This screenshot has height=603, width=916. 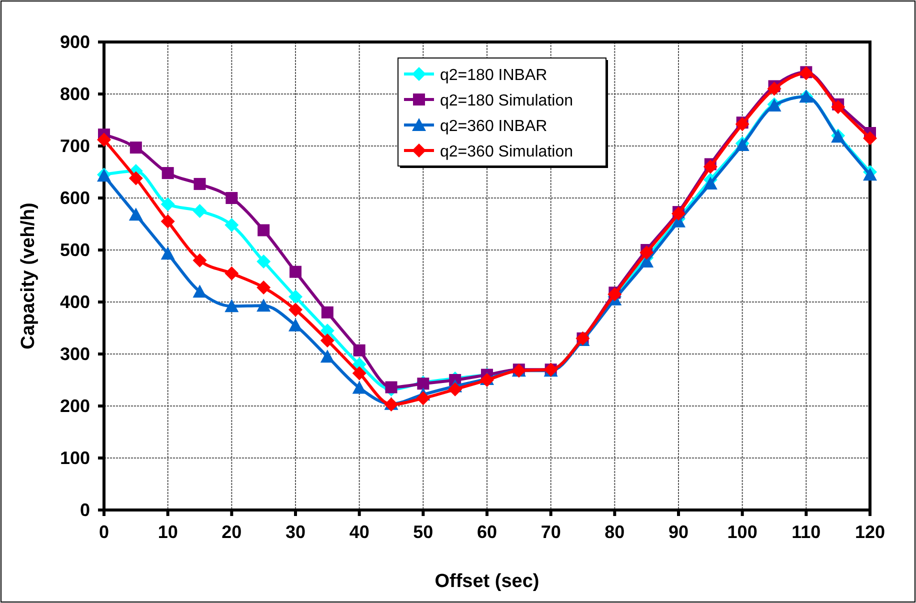 I want to click on y-tick-label: 600, so click(x=75, y=198).